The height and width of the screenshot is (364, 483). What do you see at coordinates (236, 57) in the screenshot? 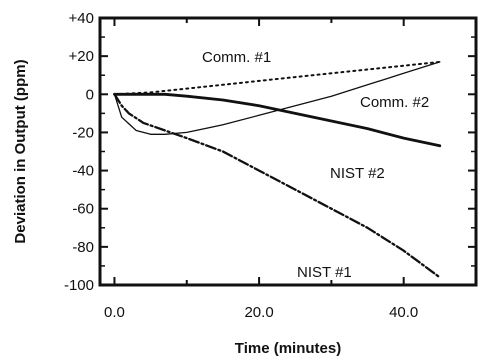
I see `series-label-comm-1: Comm. #1` at bounding box center [236, 57].